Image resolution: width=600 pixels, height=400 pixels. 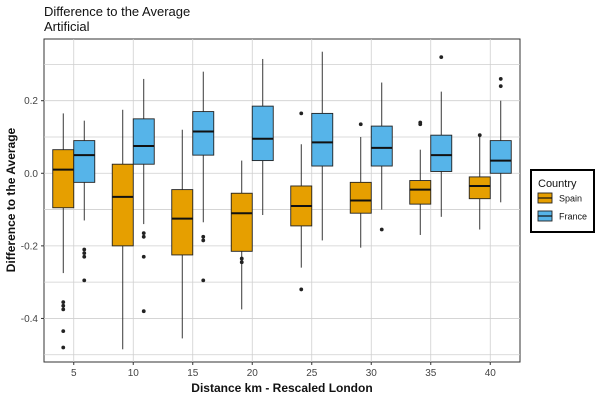 What do you see at coordinates (67, 26) in the screenshot?
I see `chart-subtitle: Artificial` at bounding box center [67, 26].